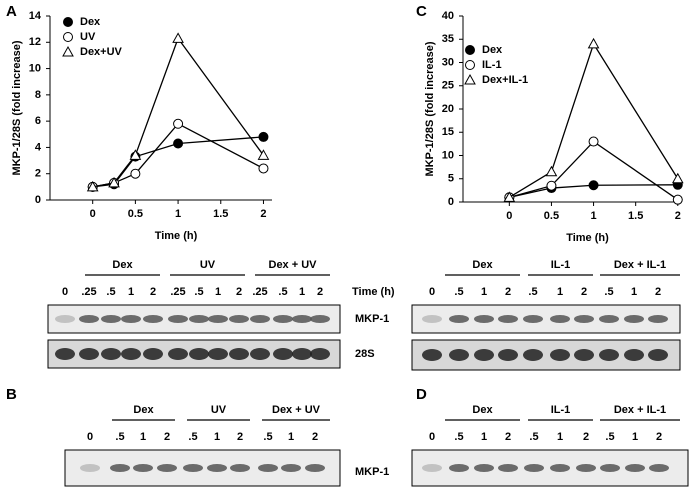  Describe the element at coordinates (38, 121) in the screenshot. I see `y-tick-label: 6` at that location.